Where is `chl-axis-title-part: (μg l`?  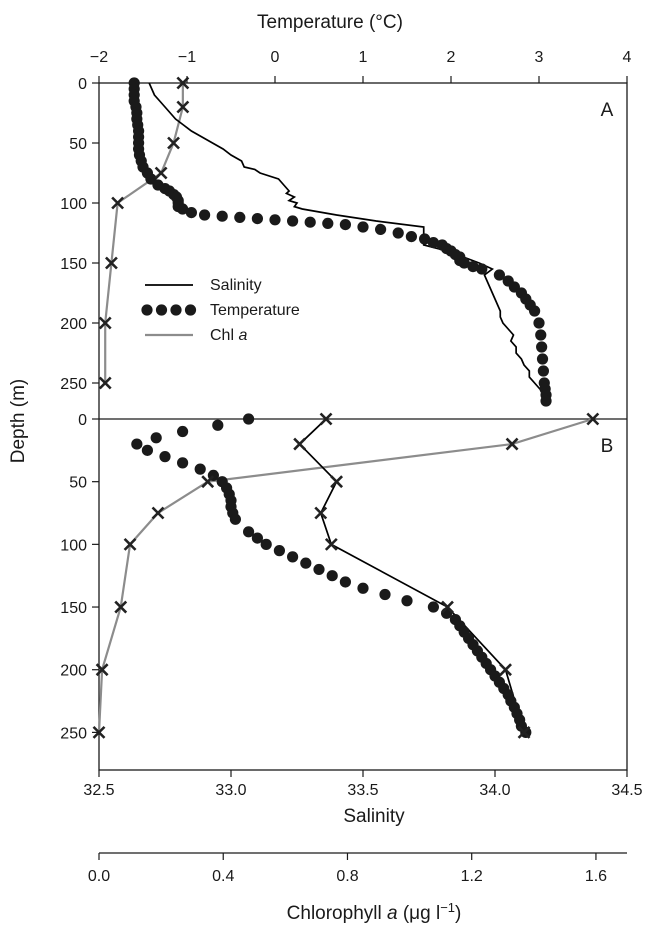
chl-axis-title-part: (μg l is located at coordinates (419, 913).